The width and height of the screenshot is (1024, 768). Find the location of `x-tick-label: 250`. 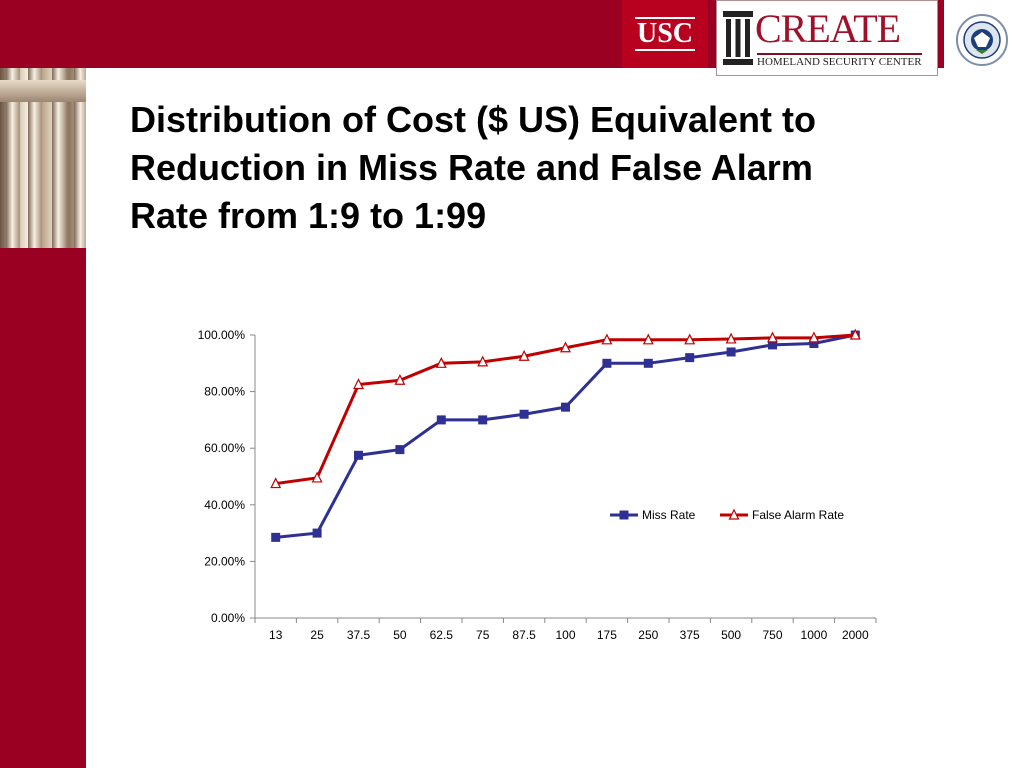

x-tick-label: 250 is located at coordinates (648, 635).